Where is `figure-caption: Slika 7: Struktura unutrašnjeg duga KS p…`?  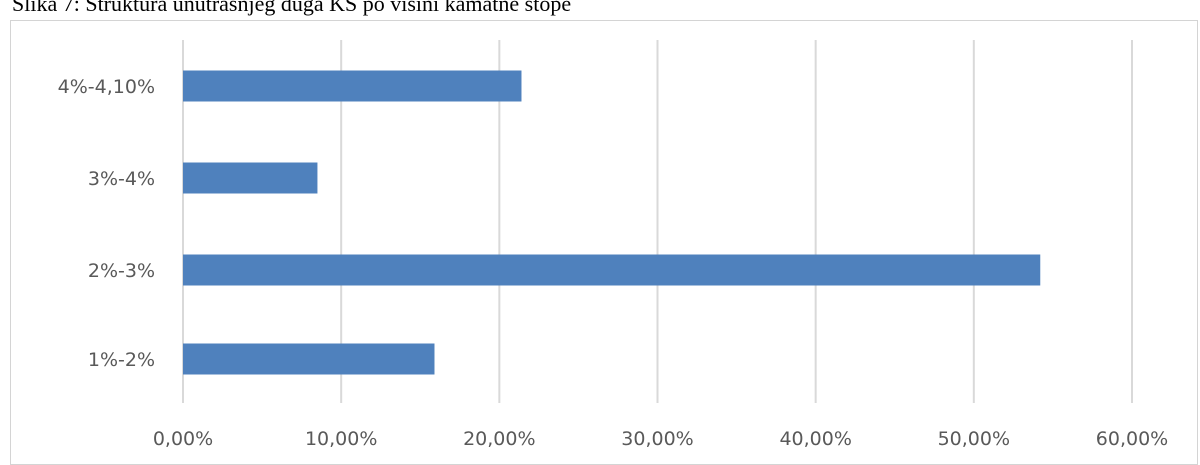
figure-caption: Slika 7: Struktura unutrašnjeg duga KS p… is located at coordinates (292, 8).